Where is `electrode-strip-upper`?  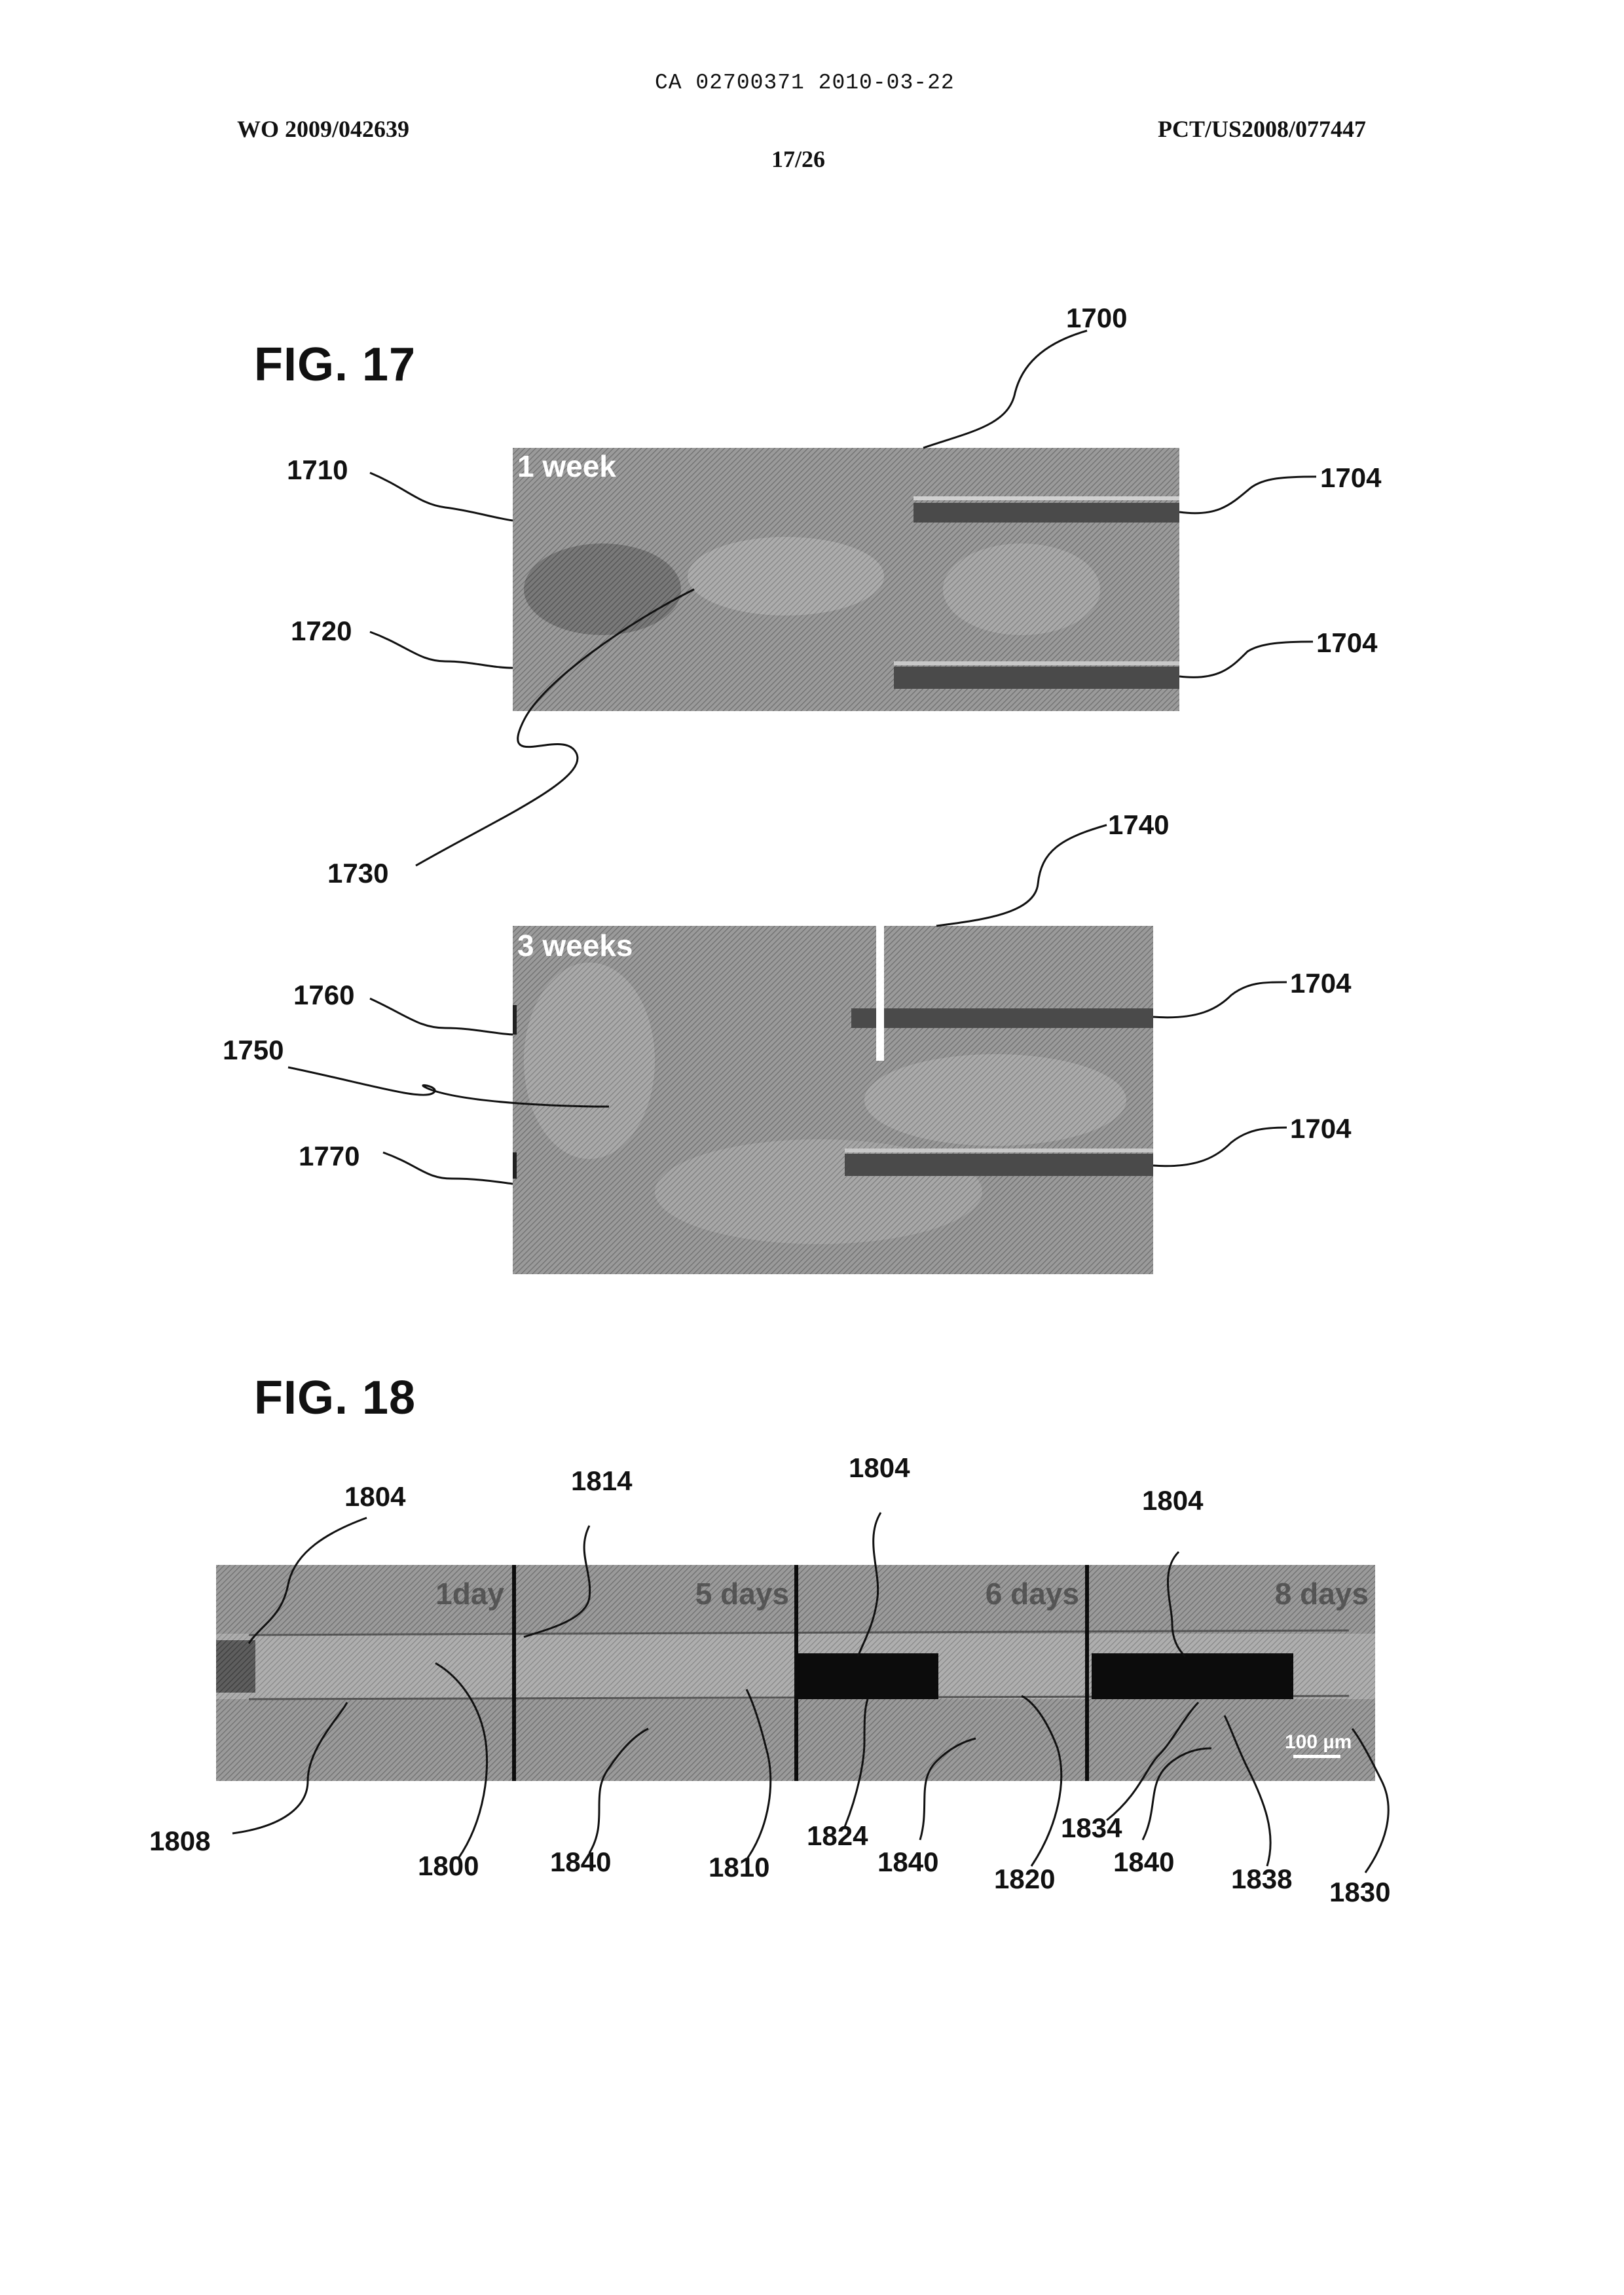 electrode-strip-upper is located at coordinates (1046, 513).